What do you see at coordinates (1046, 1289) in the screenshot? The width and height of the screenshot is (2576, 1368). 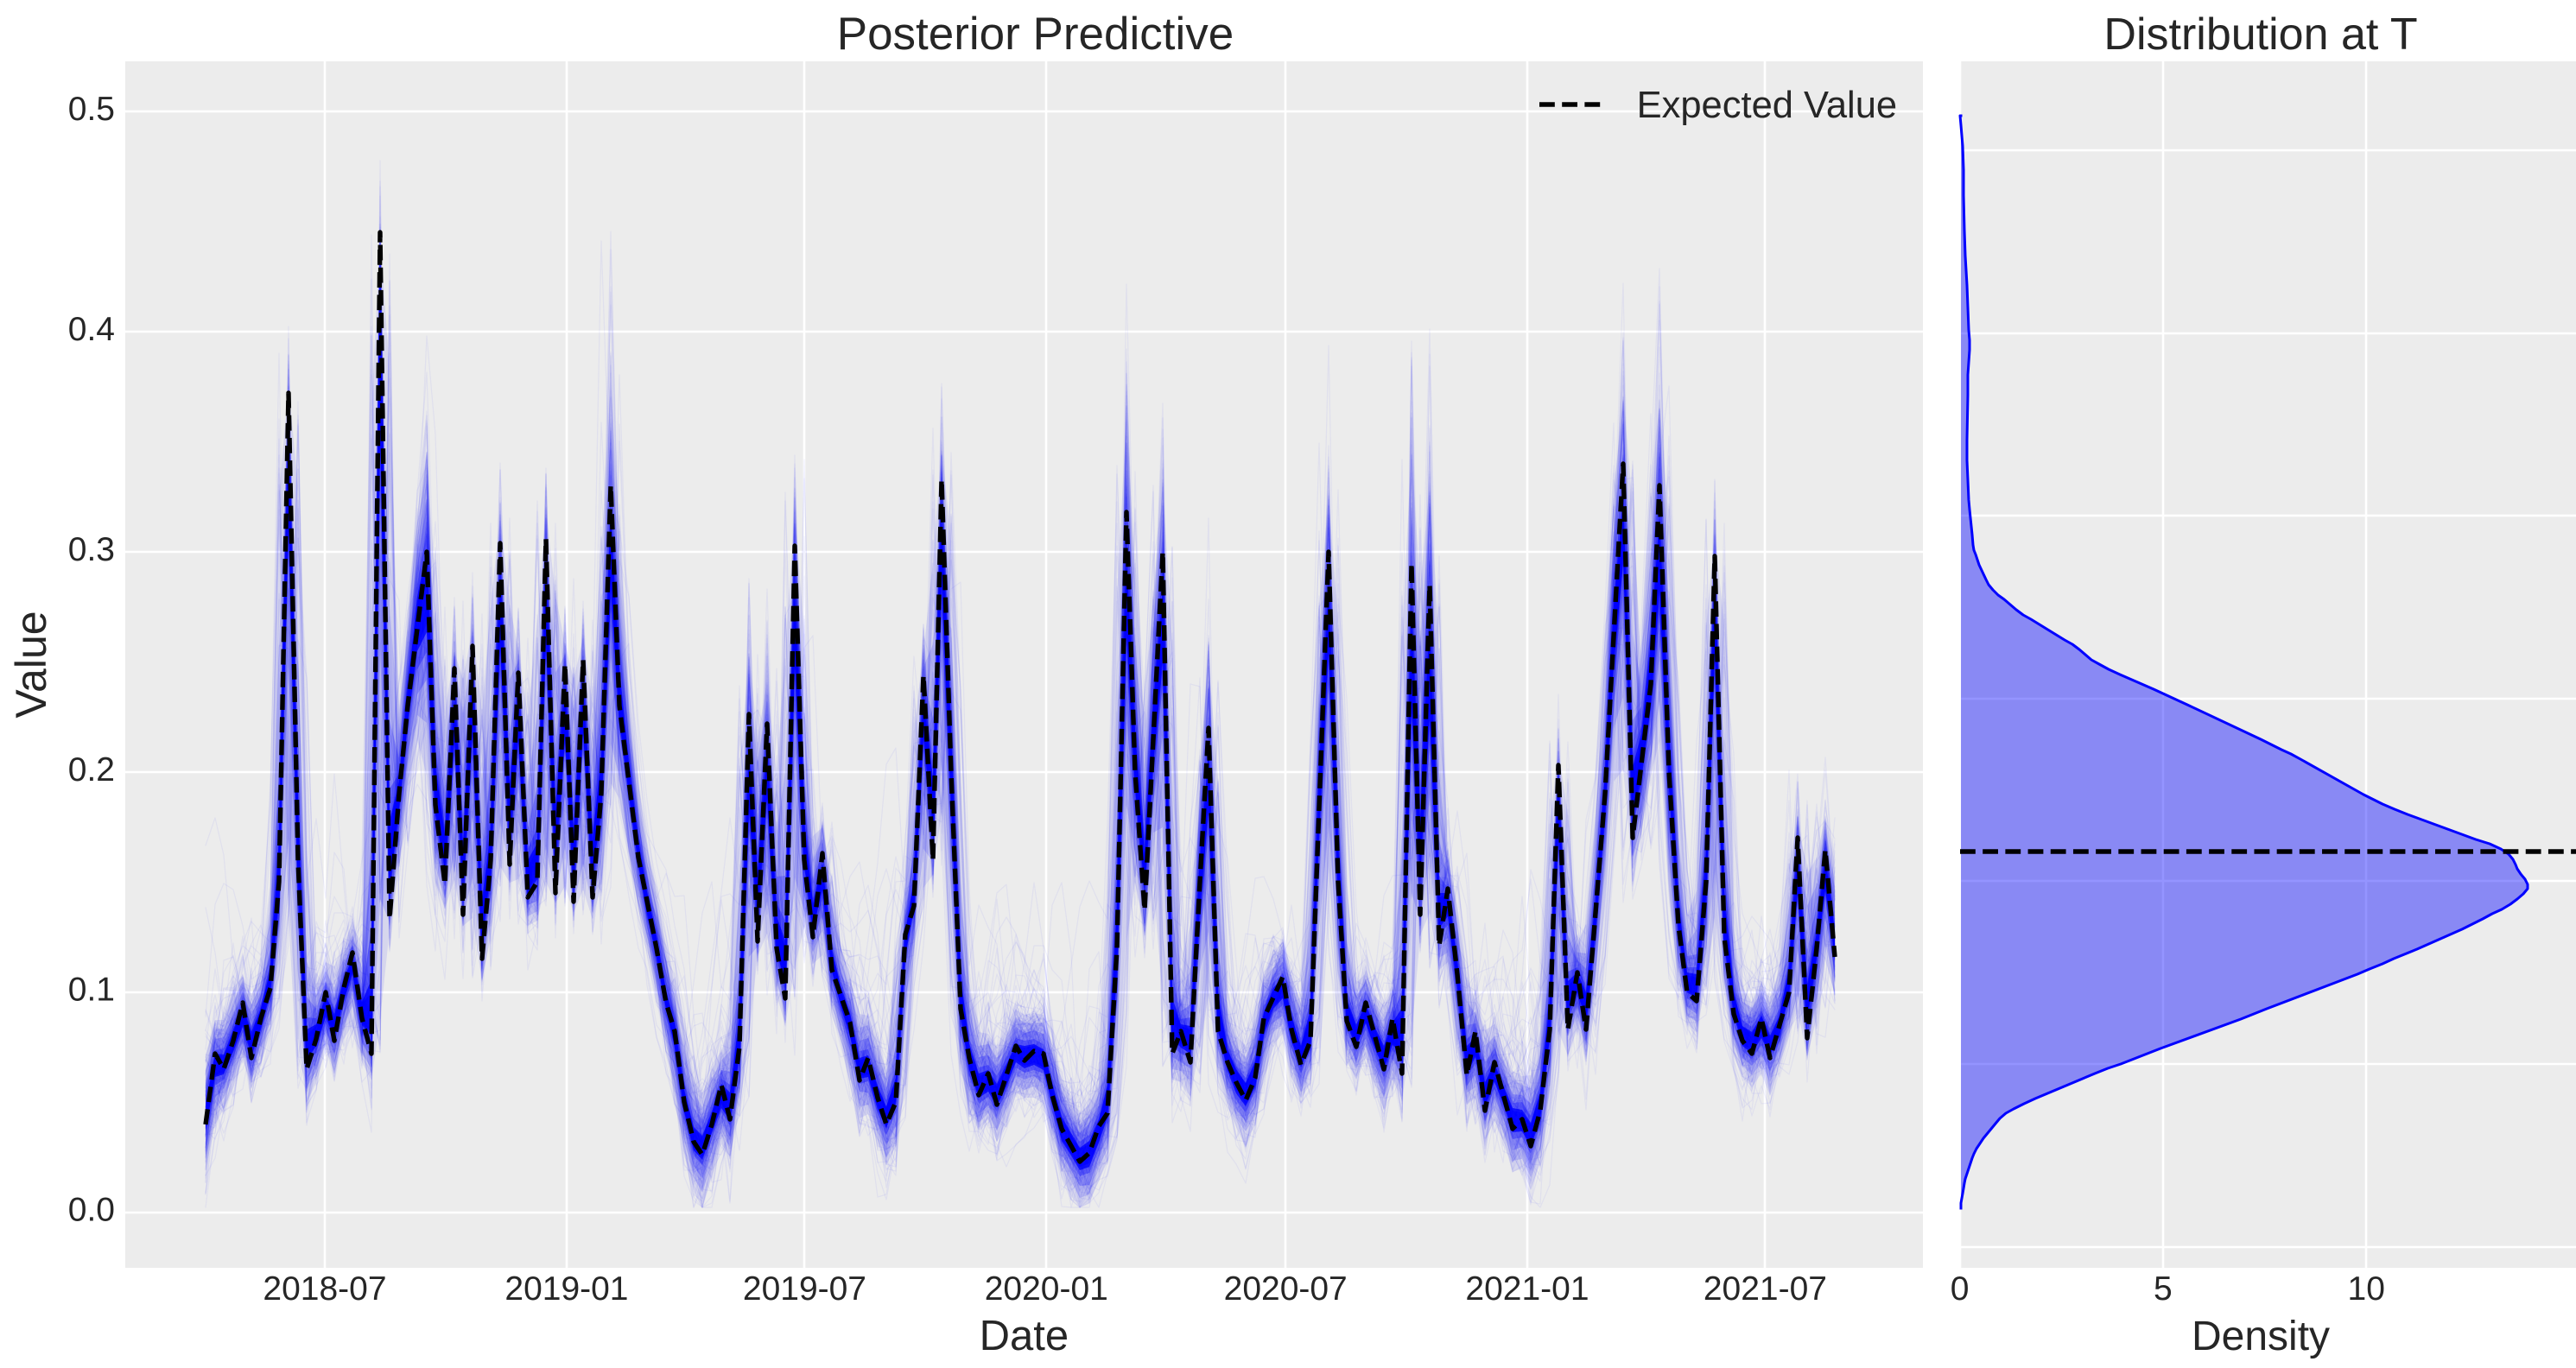 I see `svg-text: 2020-01` at bounding box center [1046, 1289].